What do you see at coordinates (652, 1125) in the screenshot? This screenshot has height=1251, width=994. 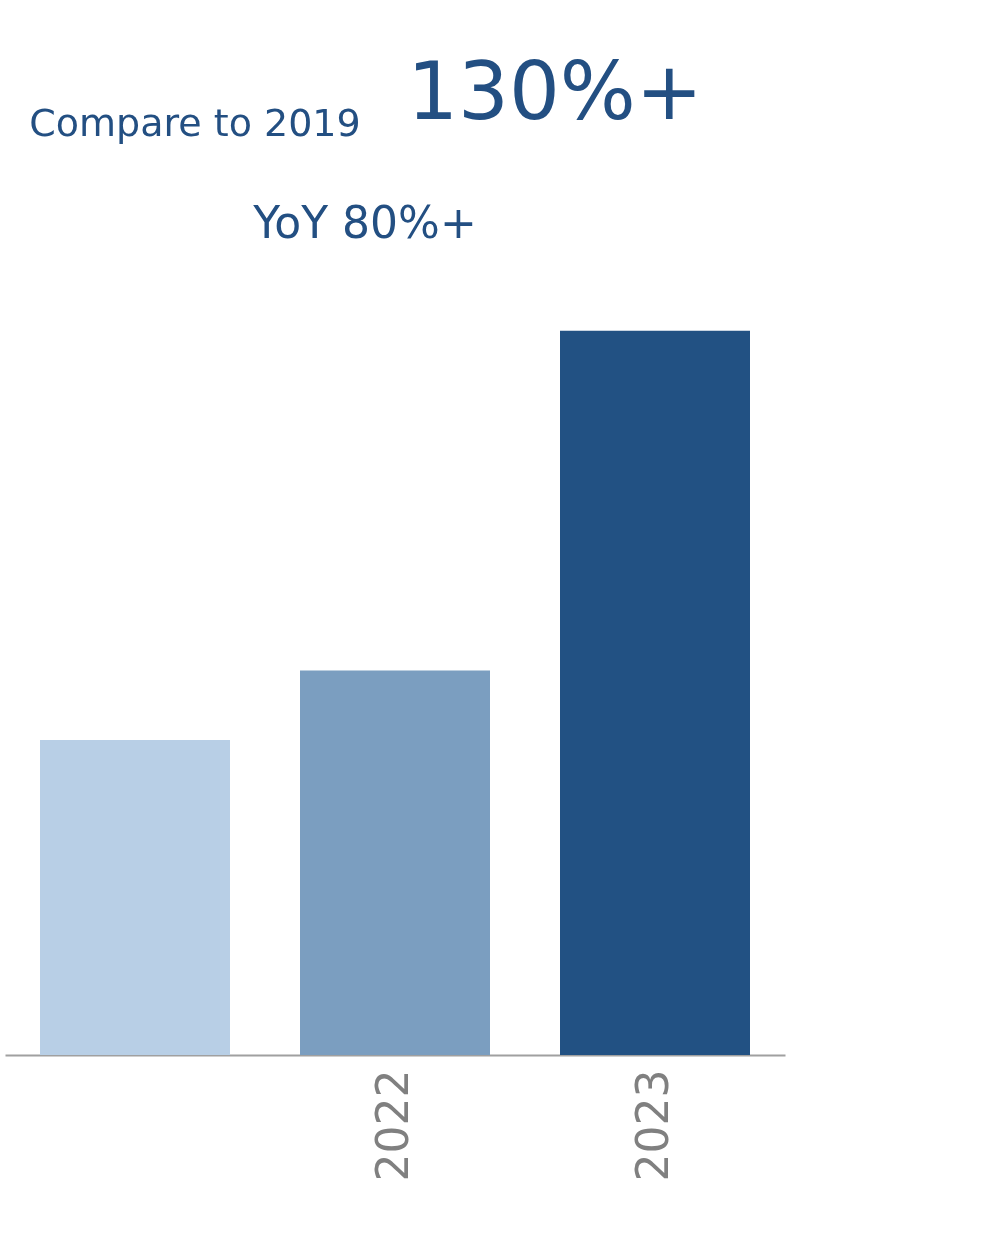 I see `x-tick-label: 2023` at bounding box center [652, 1125].